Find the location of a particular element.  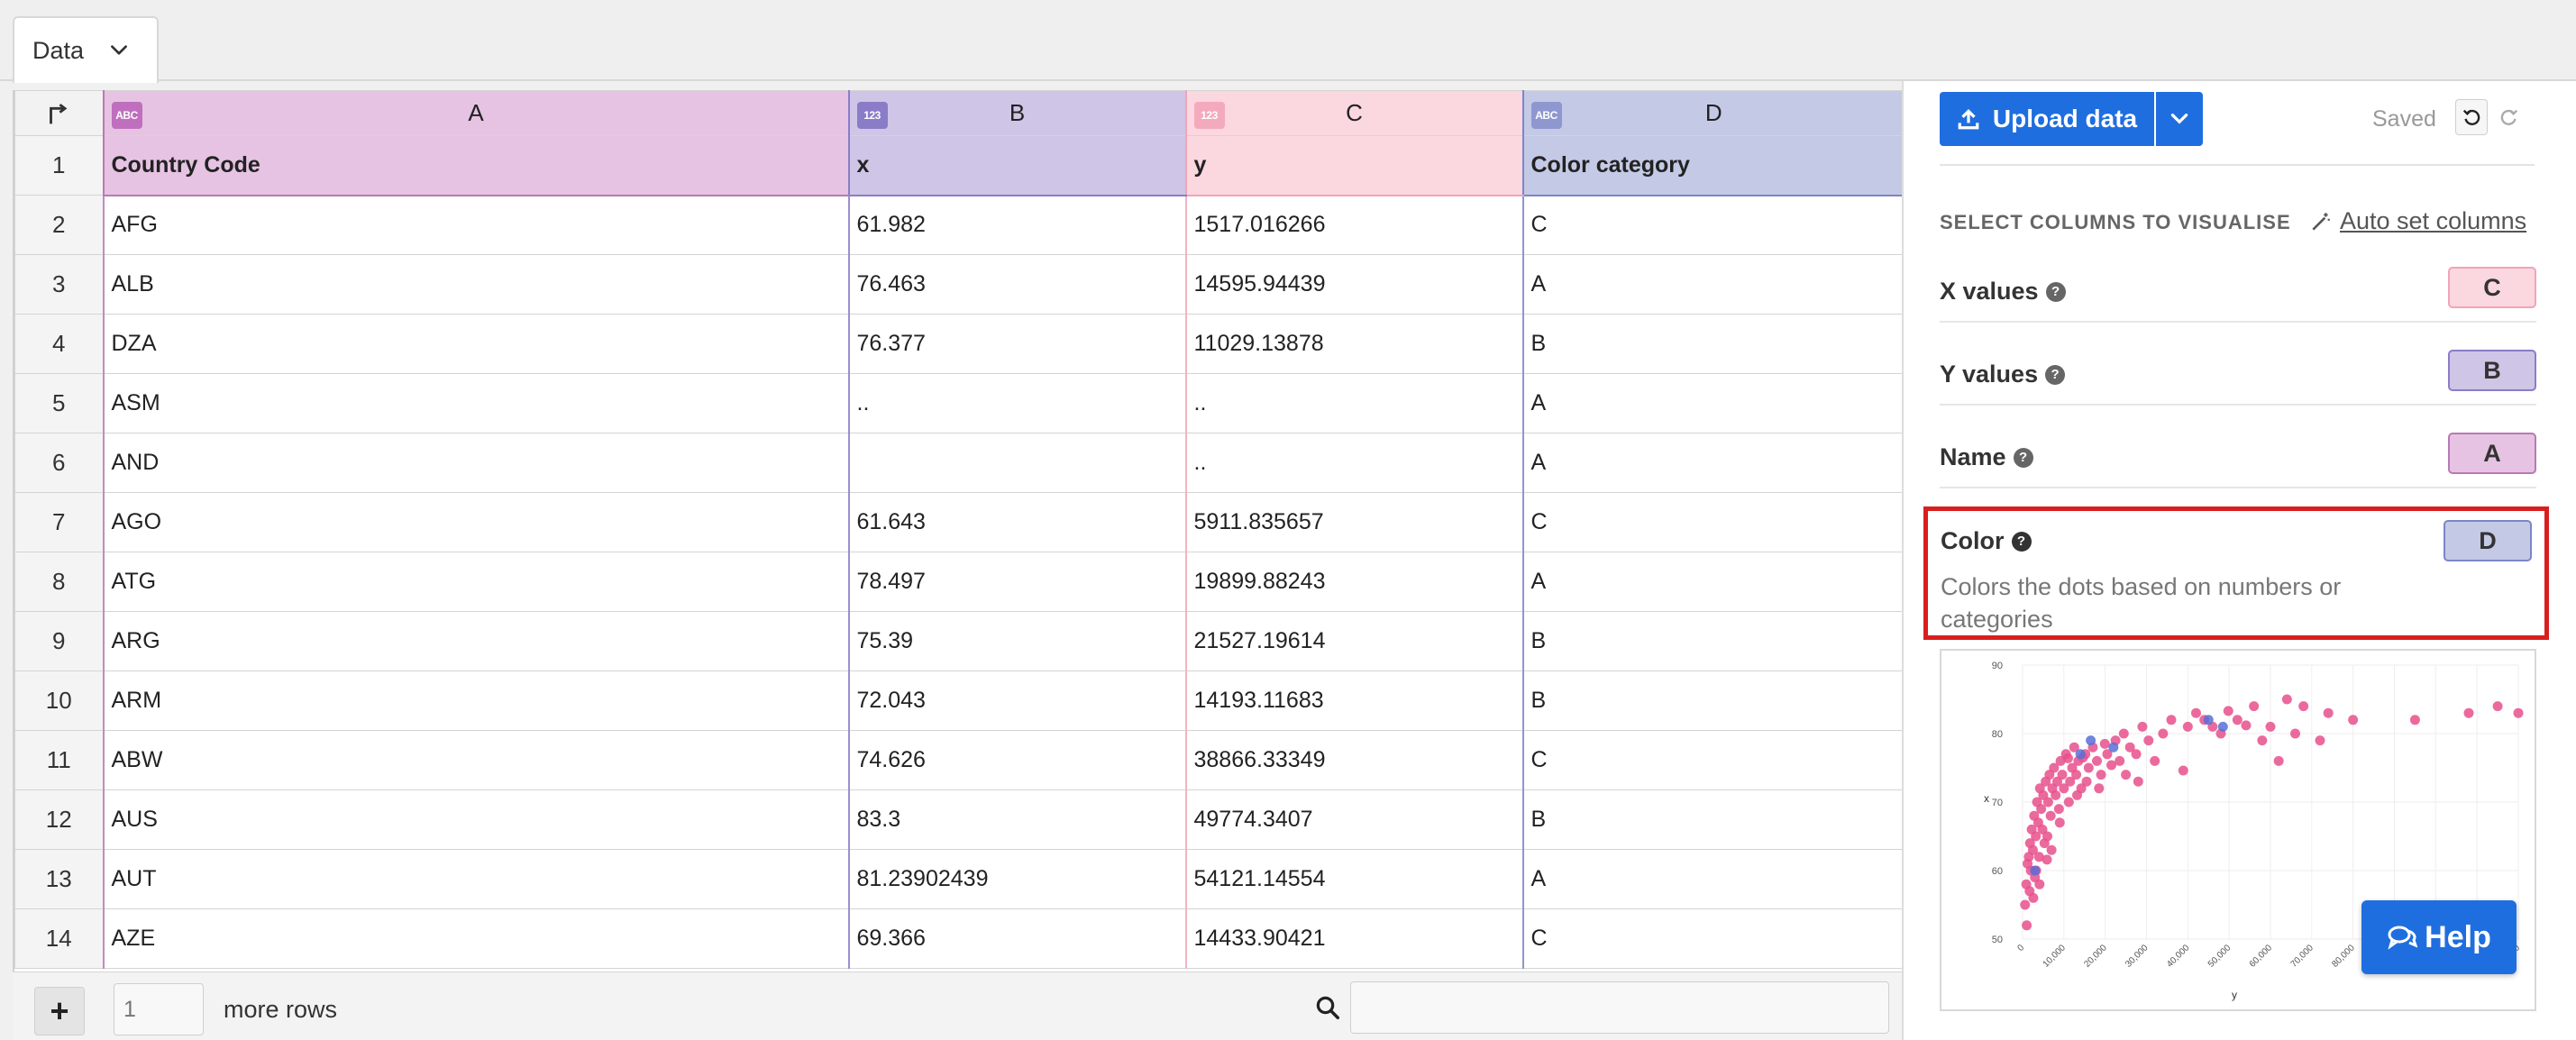

color-column-select: D is located at coordinates (2488, 540).